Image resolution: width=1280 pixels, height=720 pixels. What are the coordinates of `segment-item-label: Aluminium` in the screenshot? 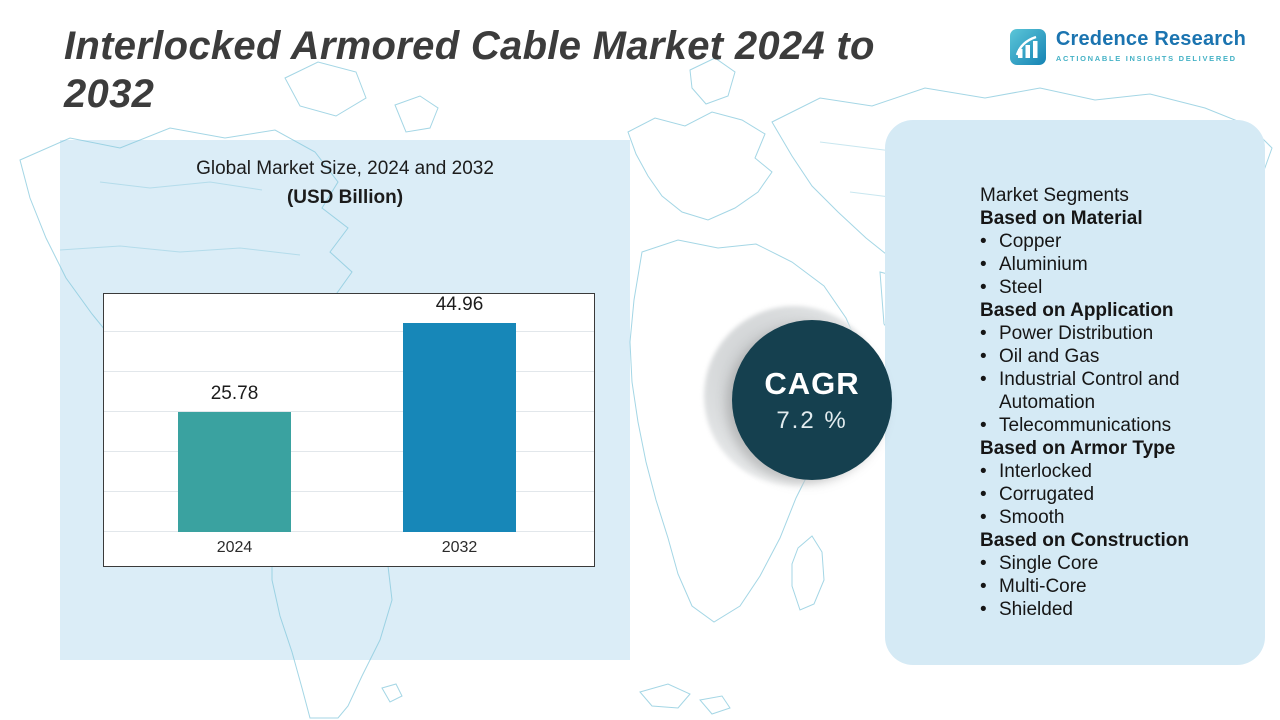 It's located at (1043, 264).